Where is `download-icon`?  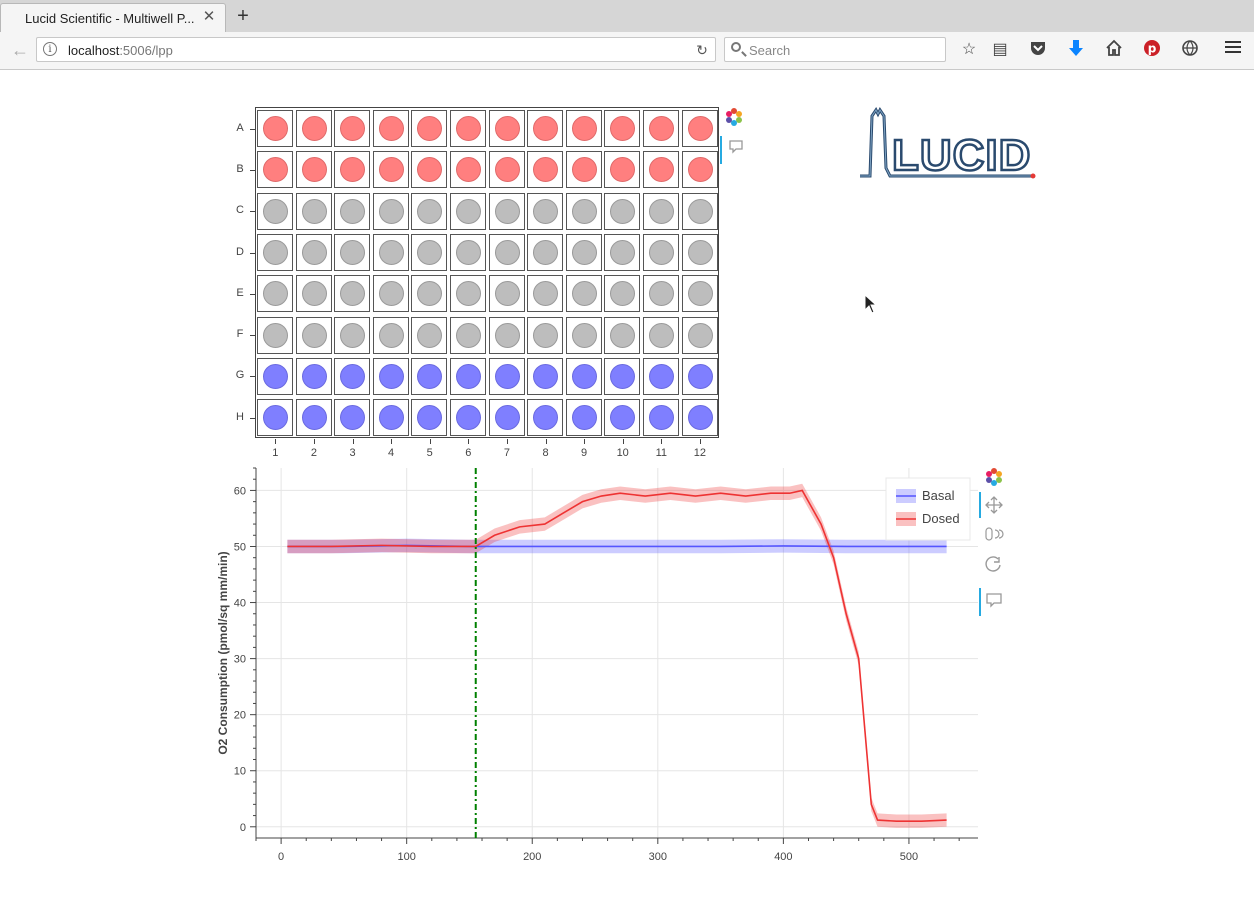 download-icon is located at coordinates (1076, 50).